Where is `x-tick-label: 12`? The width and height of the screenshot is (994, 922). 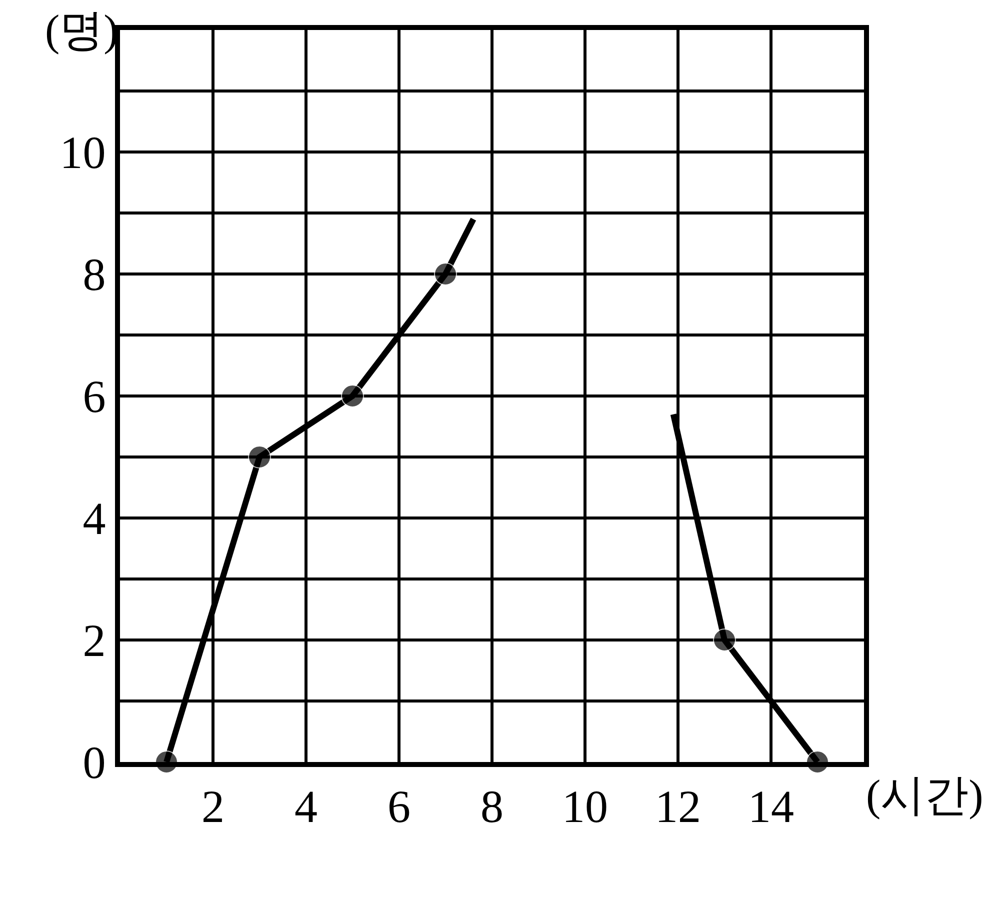
x-tick-label: 12 is located at coordinates (678, 806).